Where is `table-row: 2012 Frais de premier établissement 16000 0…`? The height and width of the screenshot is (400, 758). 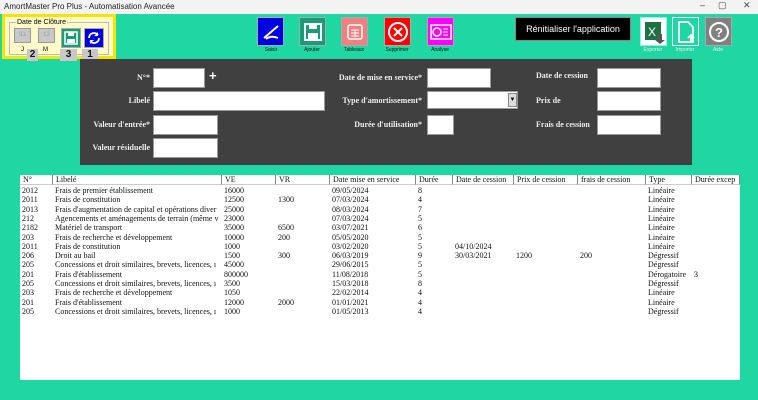 table-row: 2012 Frais de premier établissement 16000 0… is located at coordinates (380, 190).